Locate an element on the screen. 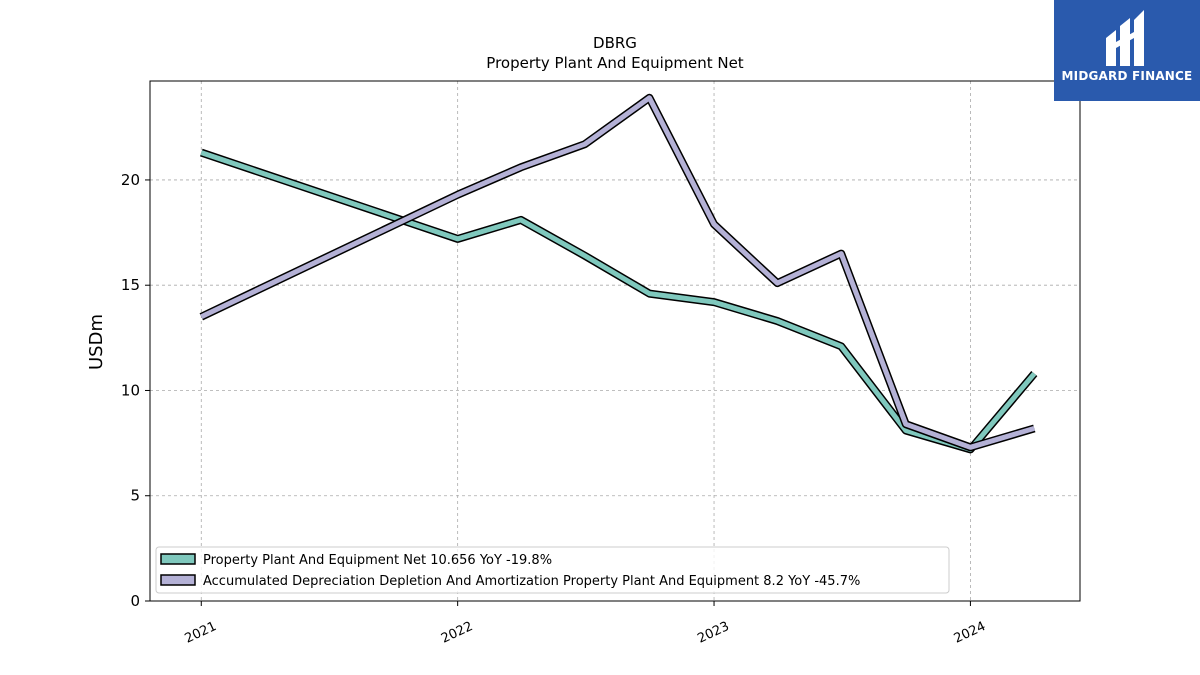  chart-title: DBRG is located at coordinates (615, 43).